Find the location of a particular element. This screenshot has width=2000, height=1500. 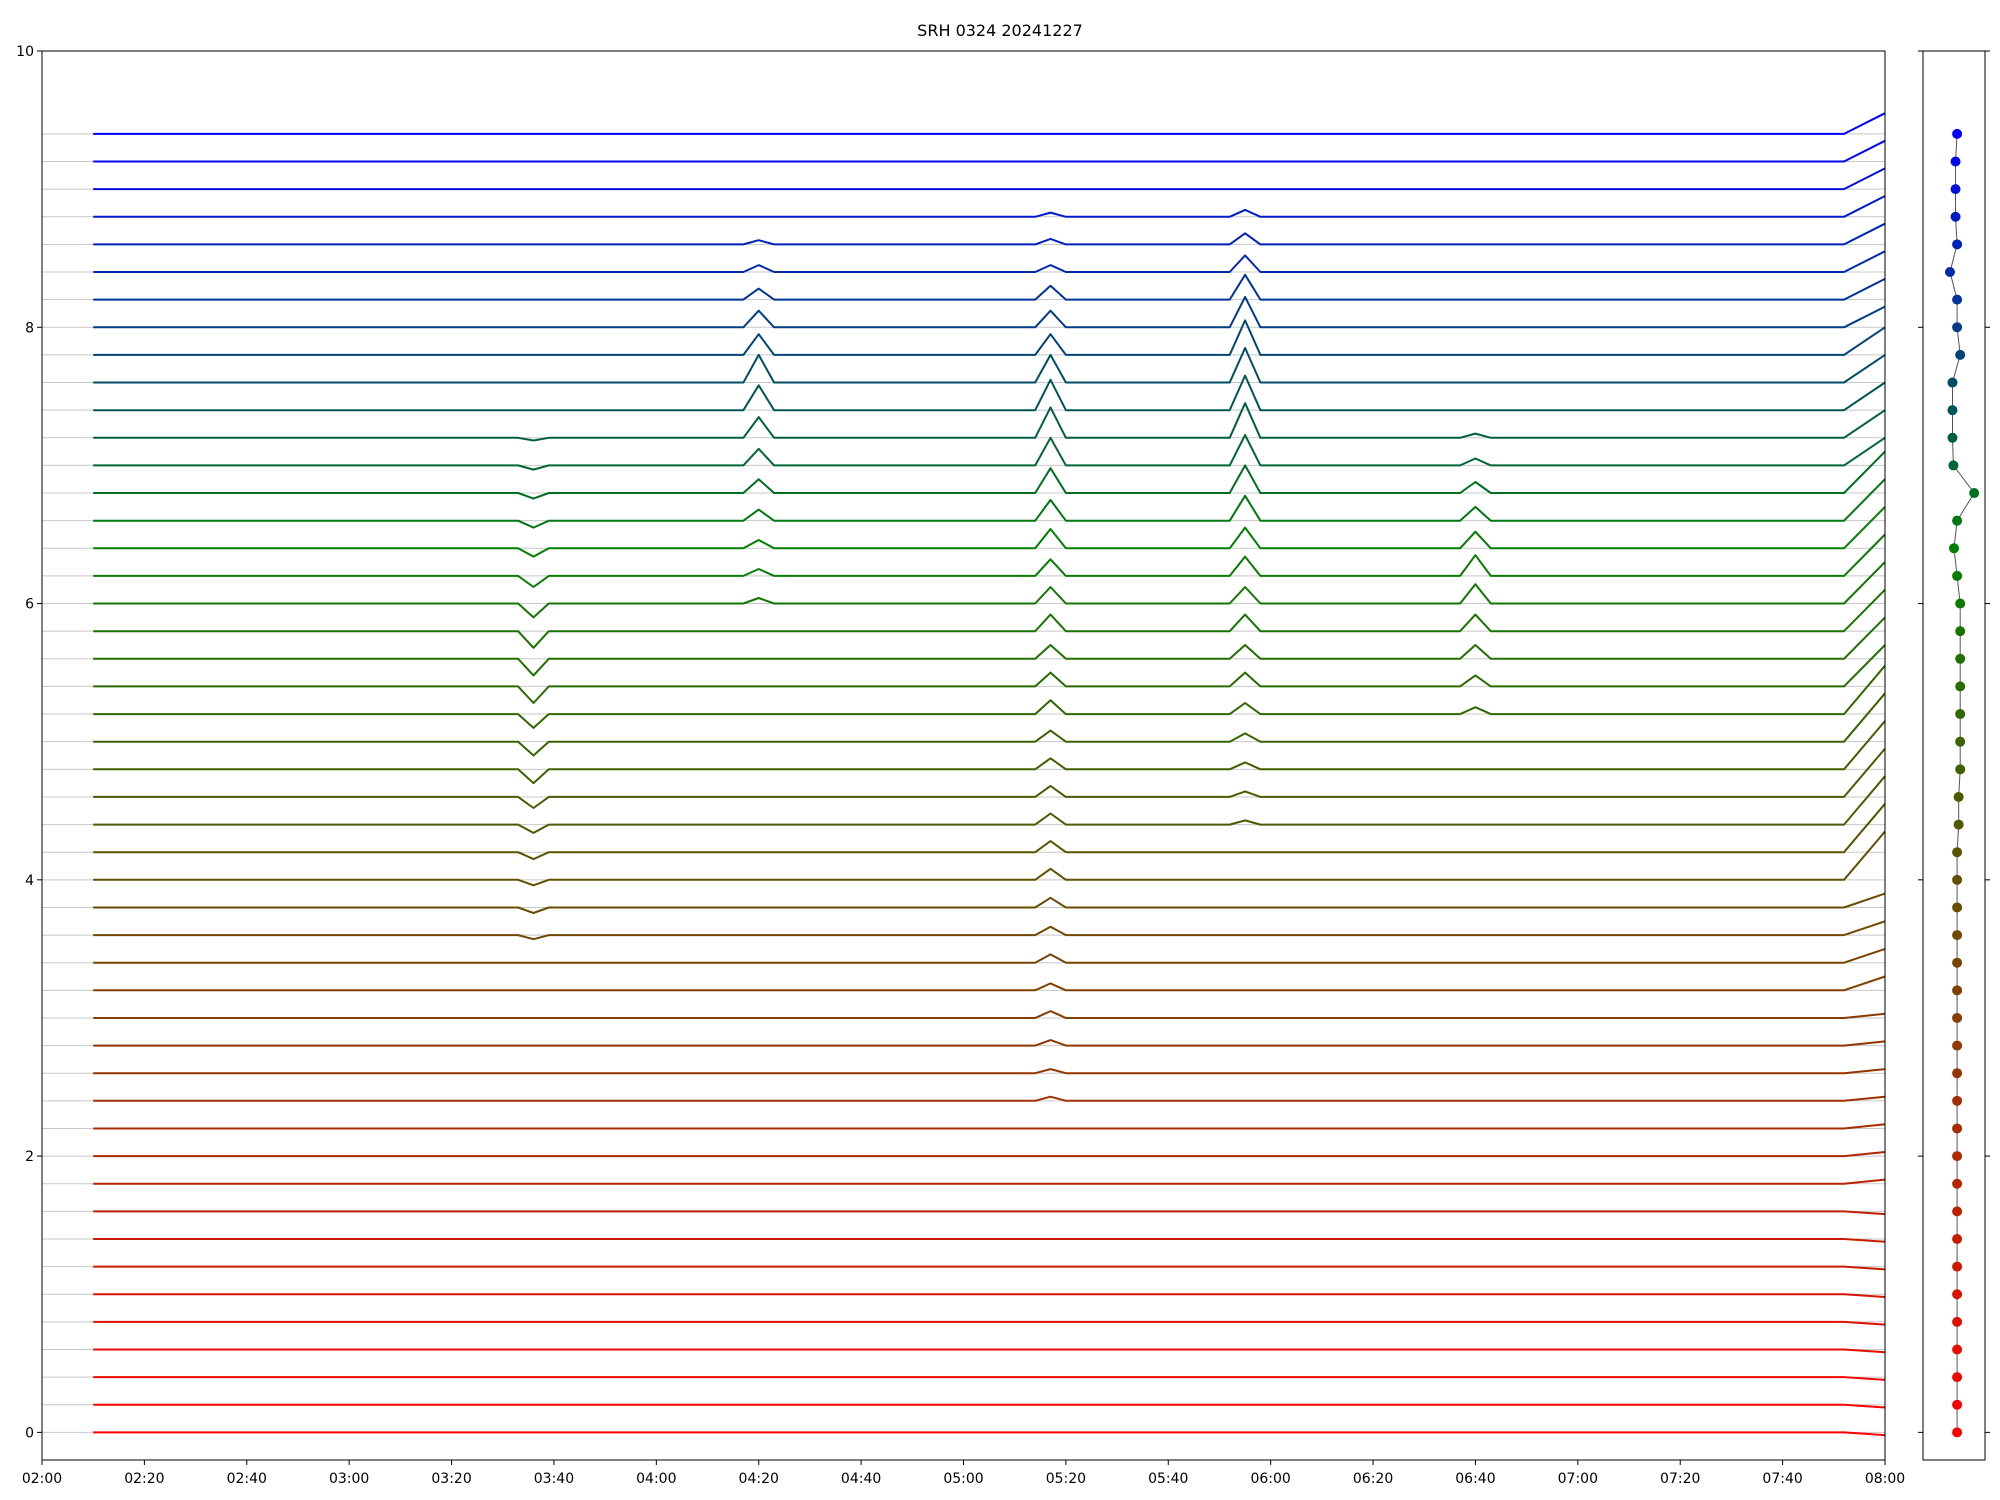

x-tick-label: 07:40 is located at coordinates (1782, 1479).